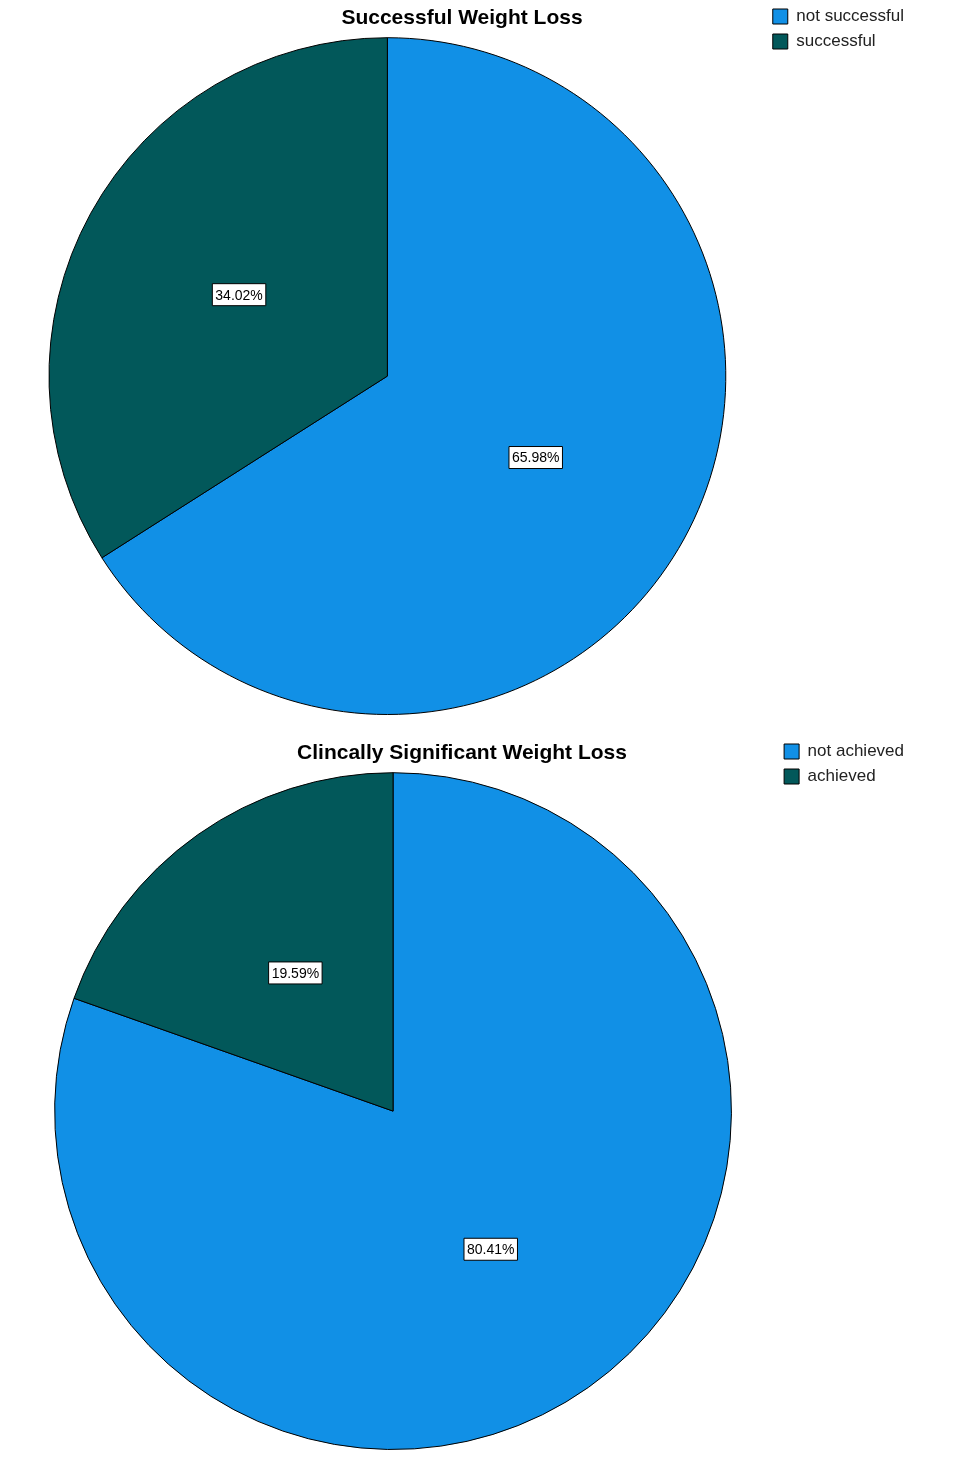 Image resolution: width=974 pixels, height=1475 pixels. Describe the element at coordinates (855, 751) in the screenshot. I see `legend-label: not achieved` at that location.